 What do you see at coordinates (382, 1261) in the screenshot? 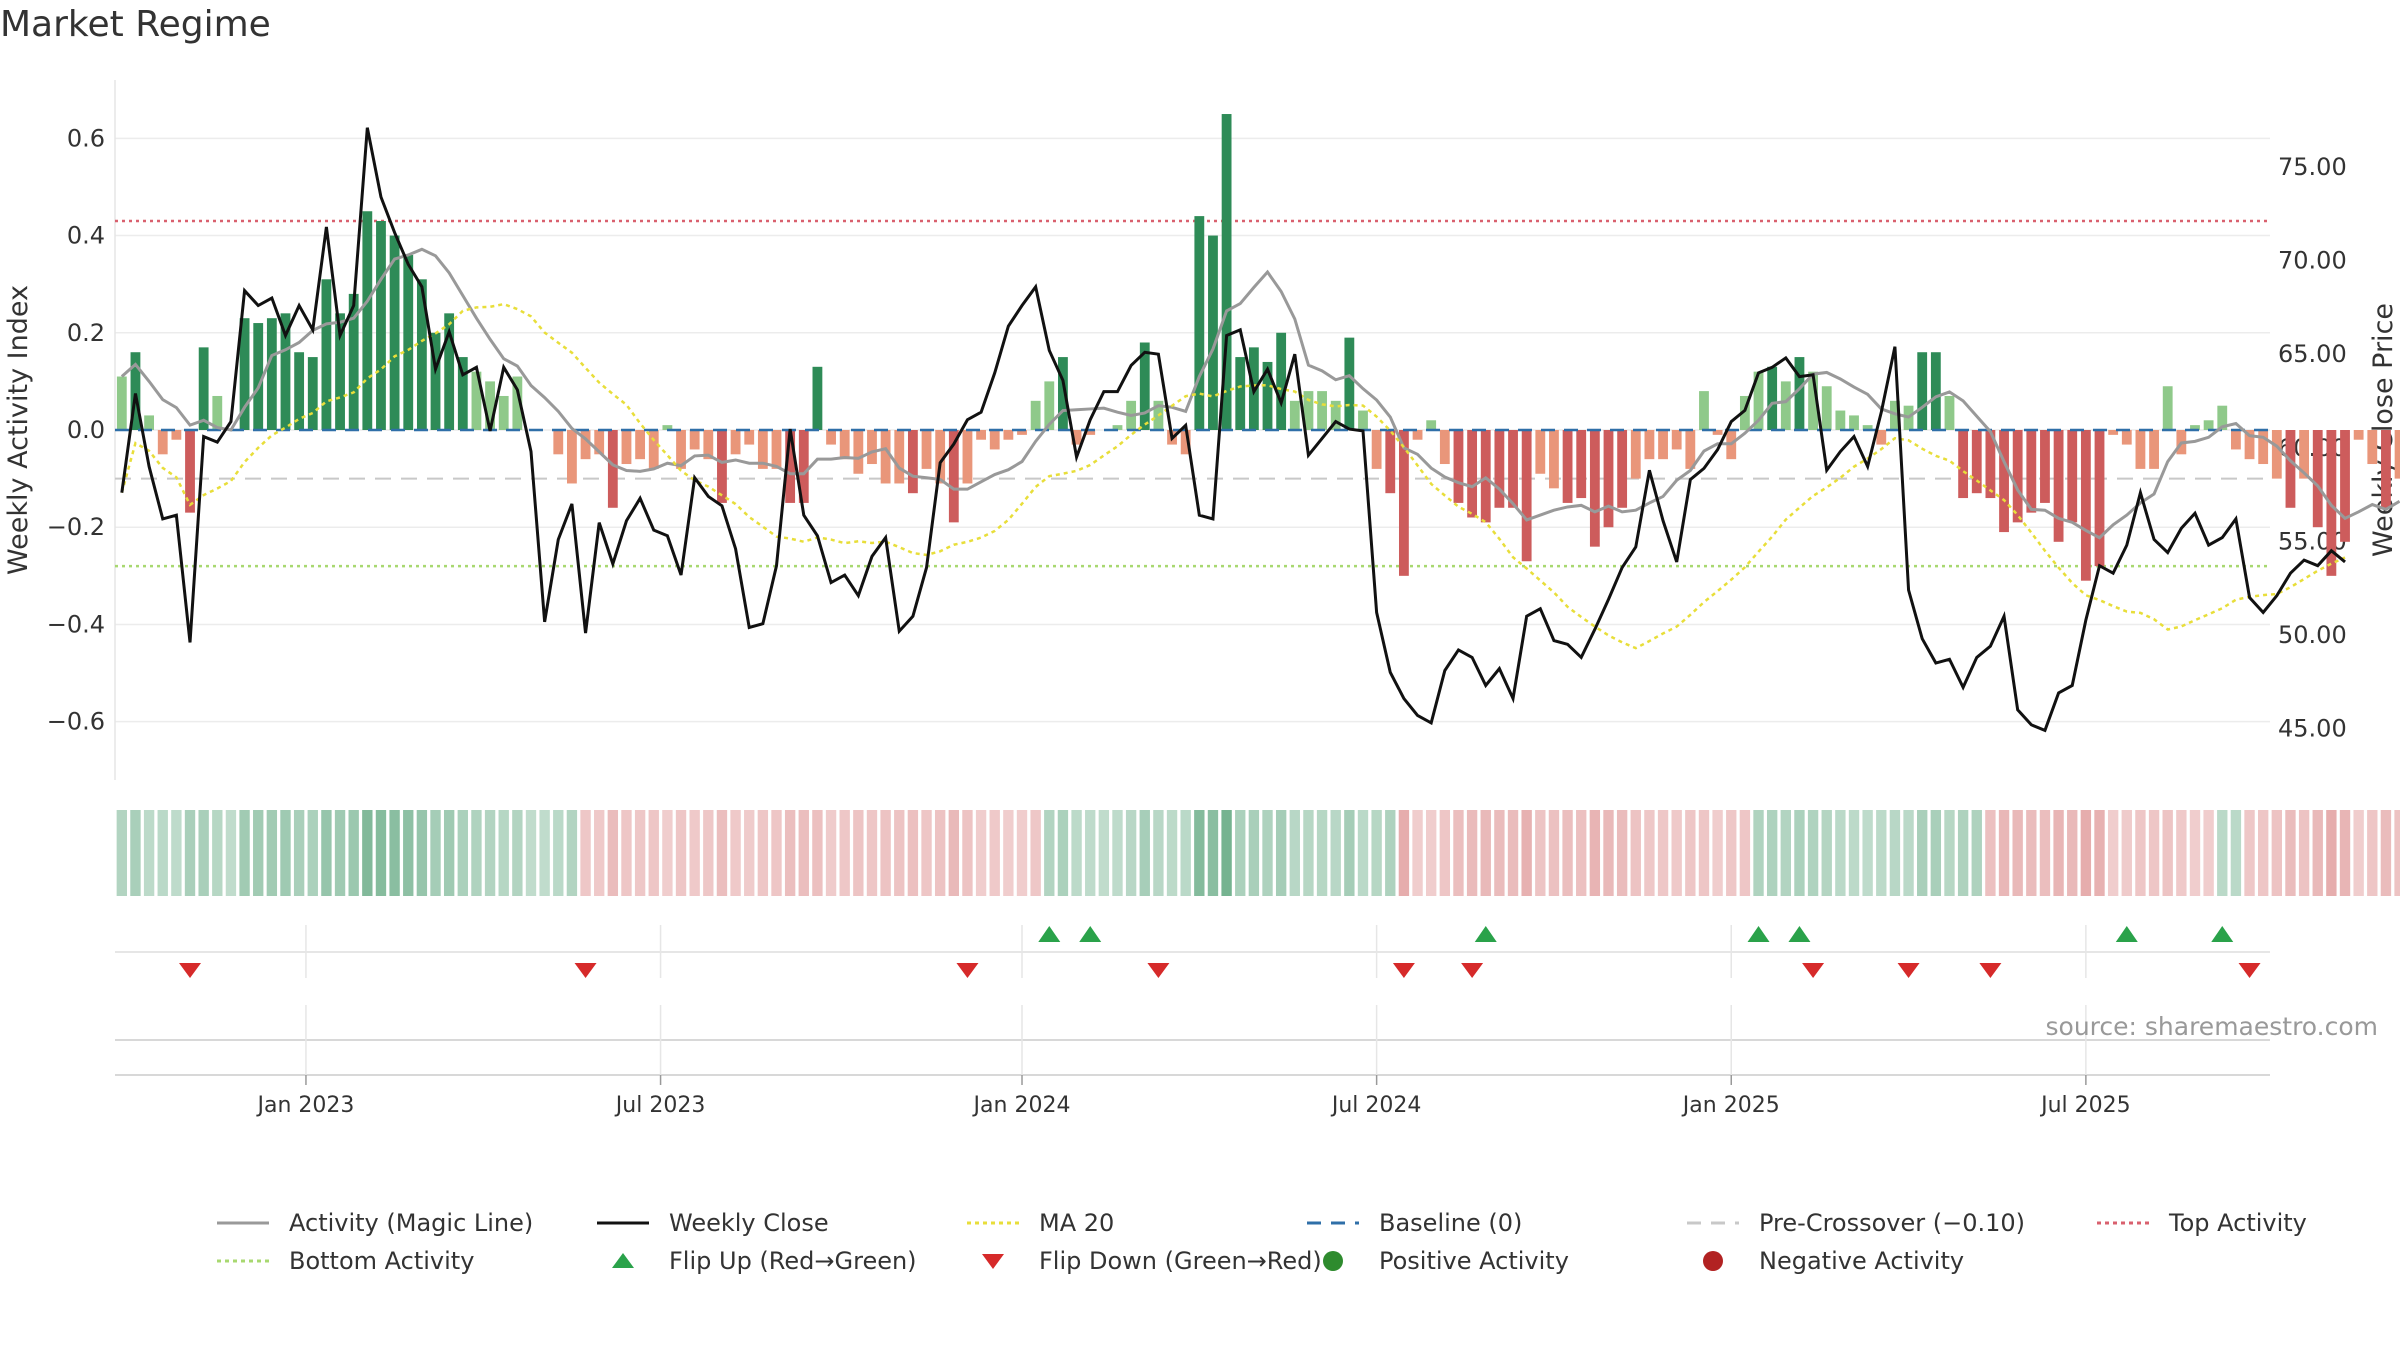
I see `legend-label: Bottom Activity` at bounding box center [382, 1261].